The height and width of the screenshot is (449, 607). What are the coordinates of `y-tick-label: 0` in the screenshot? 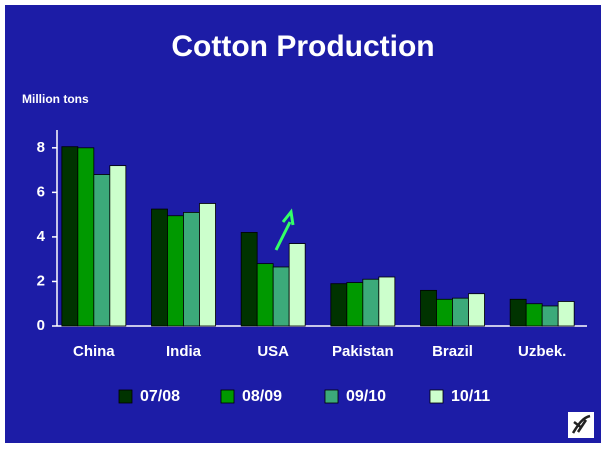 It's located at (41, 325).